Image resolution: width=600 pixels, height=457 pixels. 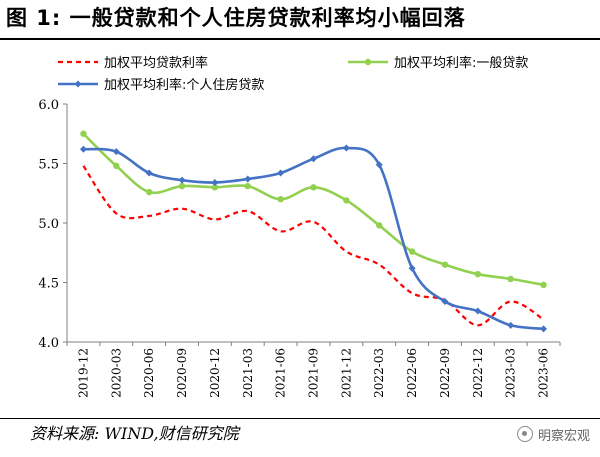 What do you see at coordinates (445, 373) in the screenshot?
I see `x-tick-label: 2022-09` at bounding box center [445, 373].